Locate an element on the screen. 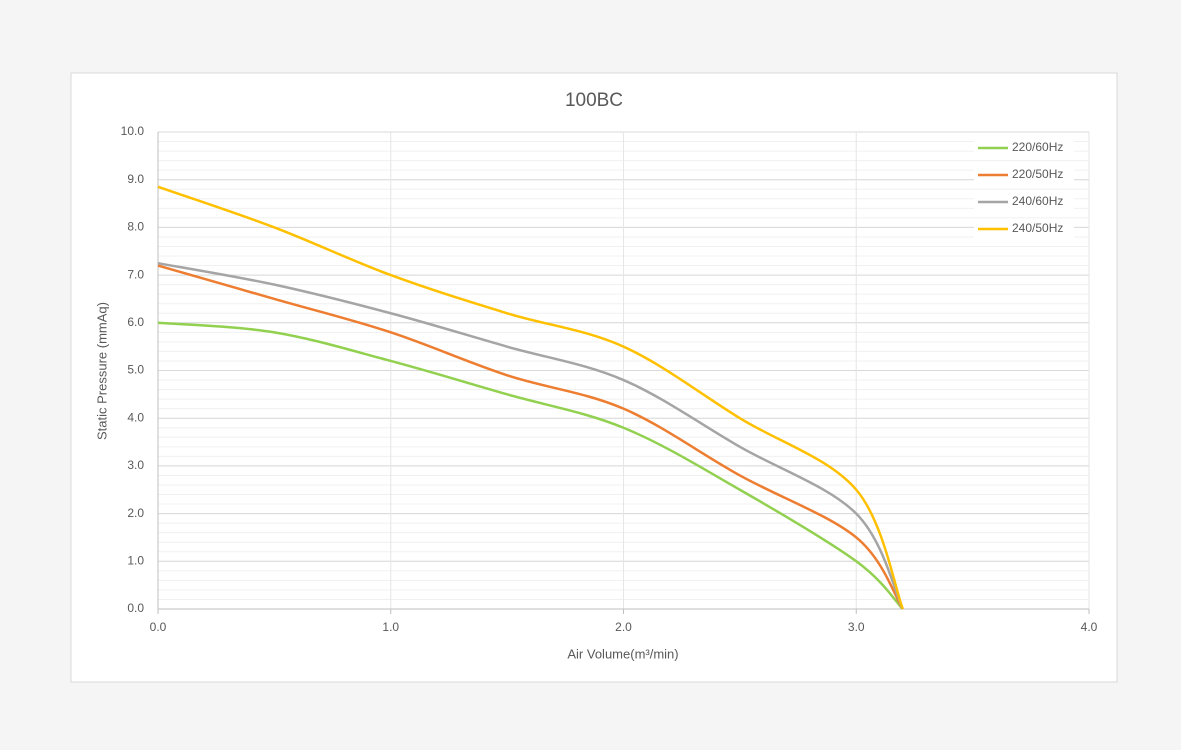 This screenshot has height=750, width=1181. y-tick-label: 5.0 is located at coordinates (135, 370).